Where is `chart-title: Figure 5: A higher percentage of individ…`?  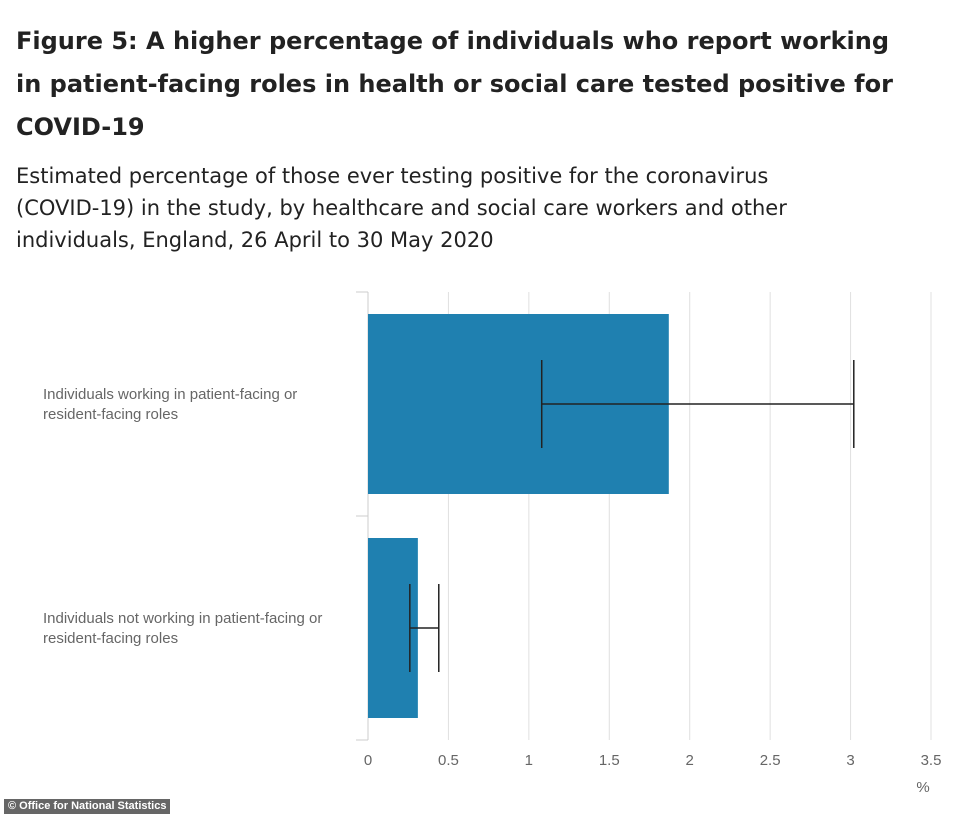 chart-title: Figure 5: A higher percentage of individ… is located at coordinates (454, 84).